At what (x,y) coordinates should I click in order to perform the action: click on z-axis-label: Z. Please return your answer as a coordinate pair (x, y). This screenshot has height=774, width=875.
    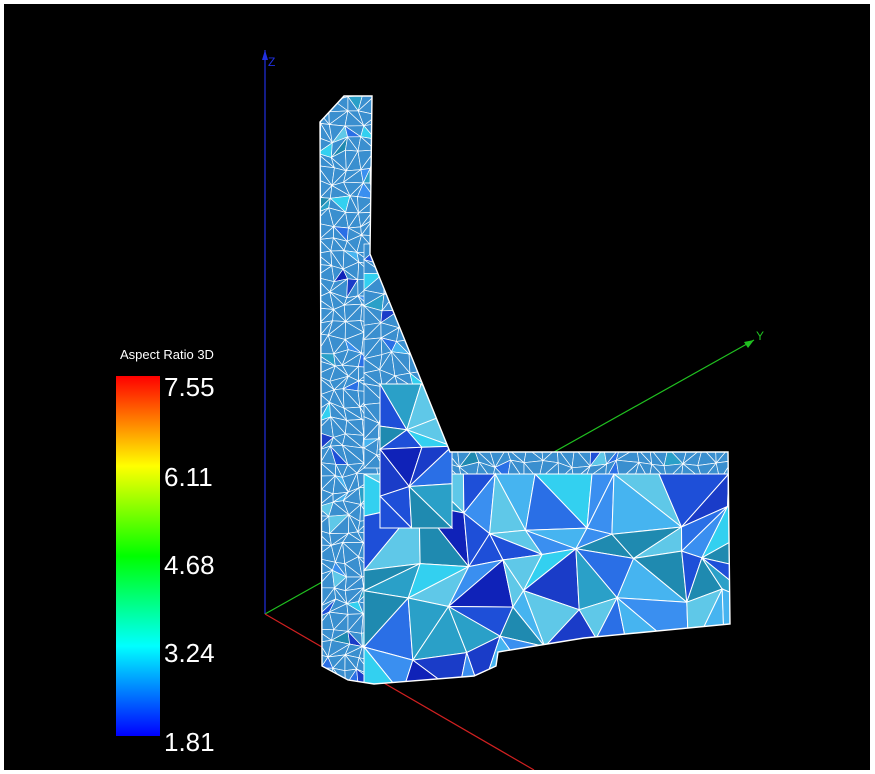
    Looking at the image, I should click on (271, 62).